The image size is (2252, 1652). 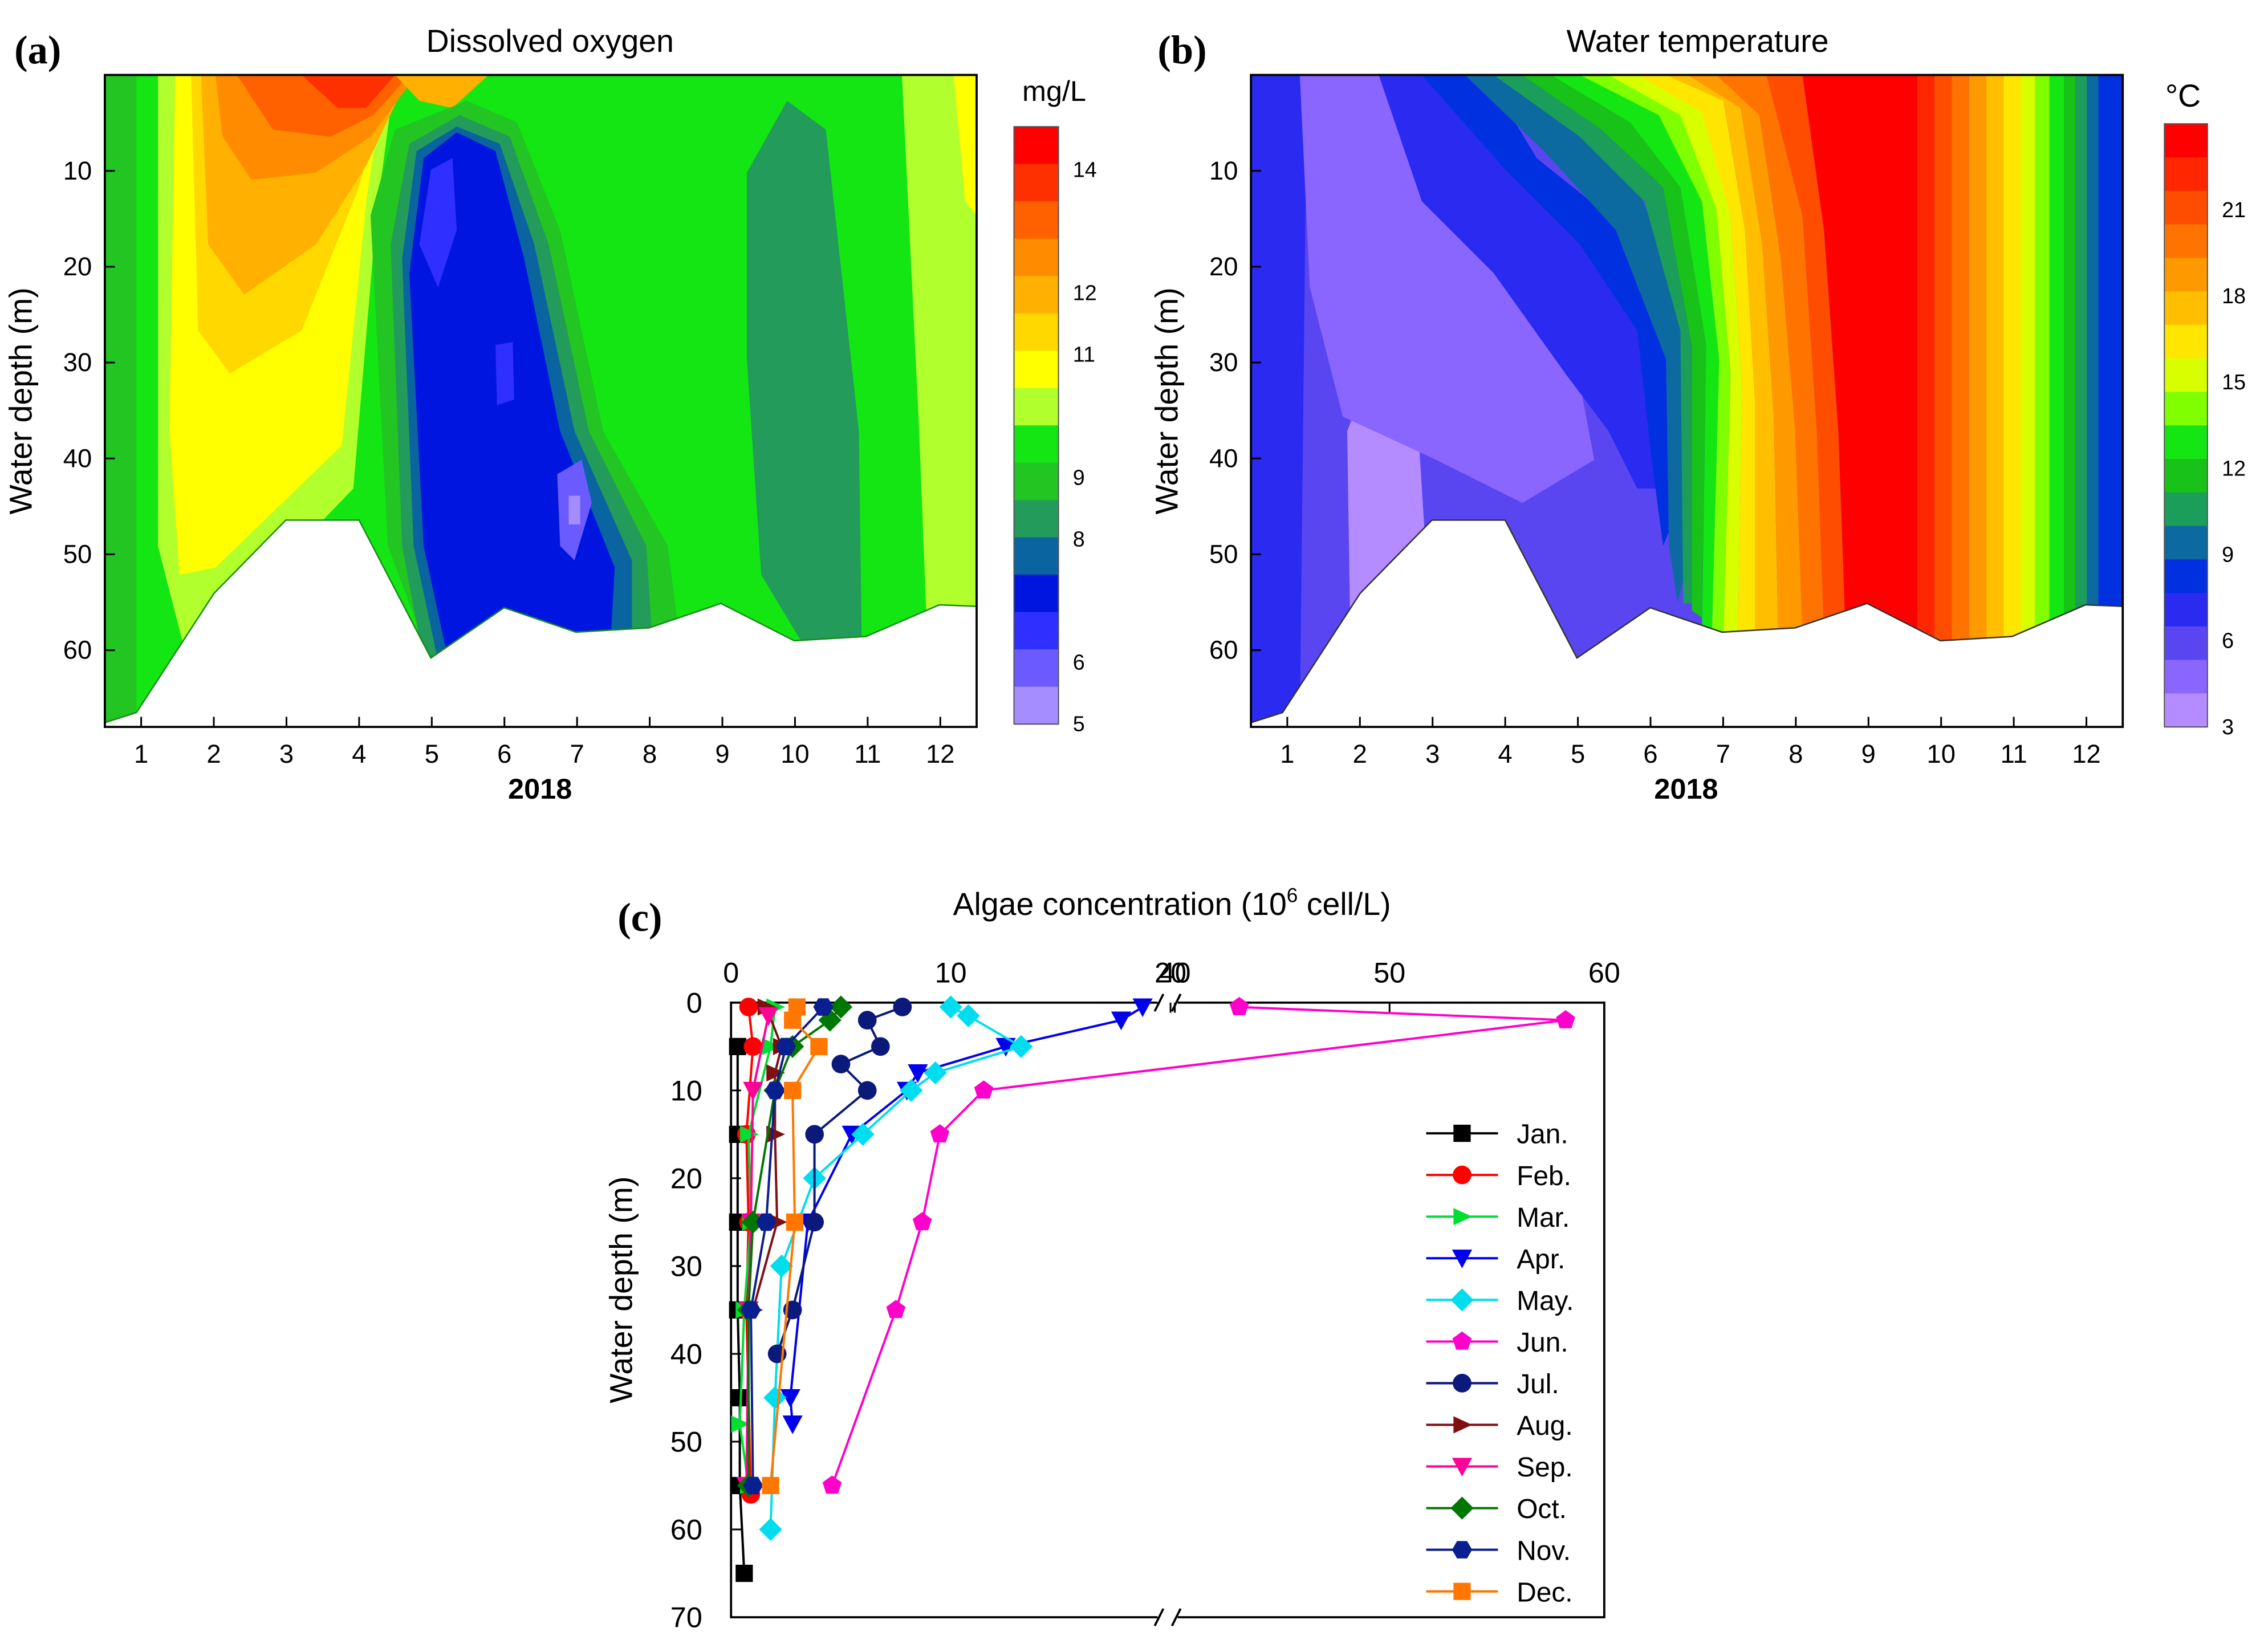 What do you see at coordinates (1686, 788) in the screenshot?
I see `panel-b-xlabel: 2018` at bounding box center [1686, 788].